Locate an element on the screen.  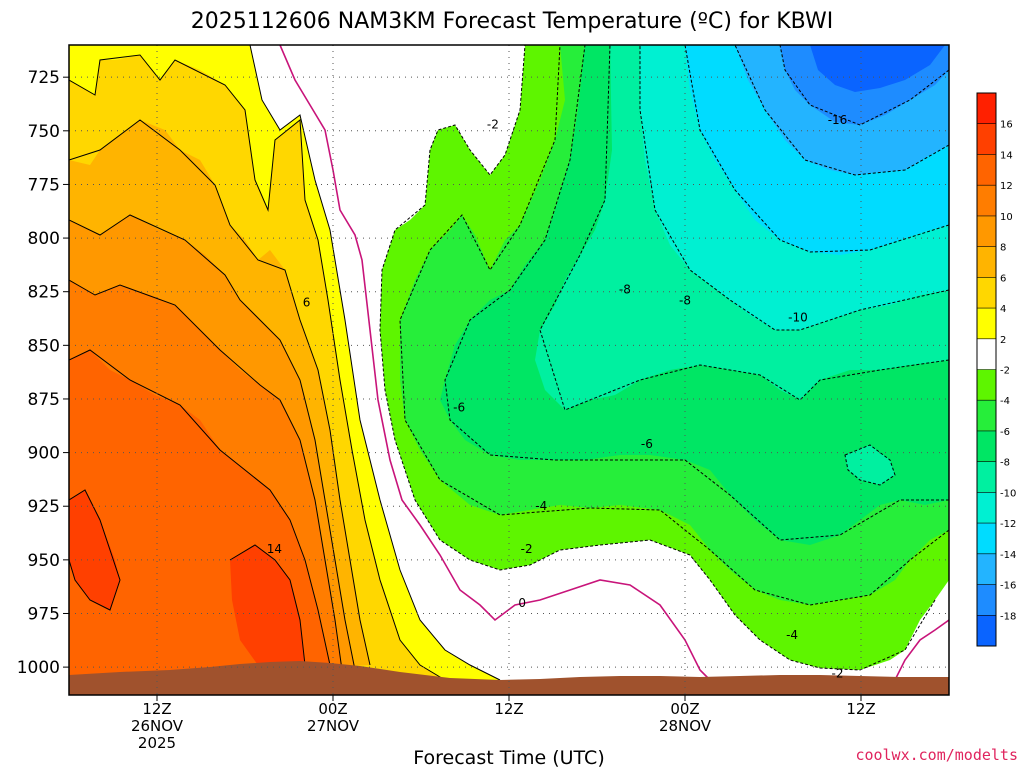
y-tick-label: 800 is located at coordinates (44, 239).